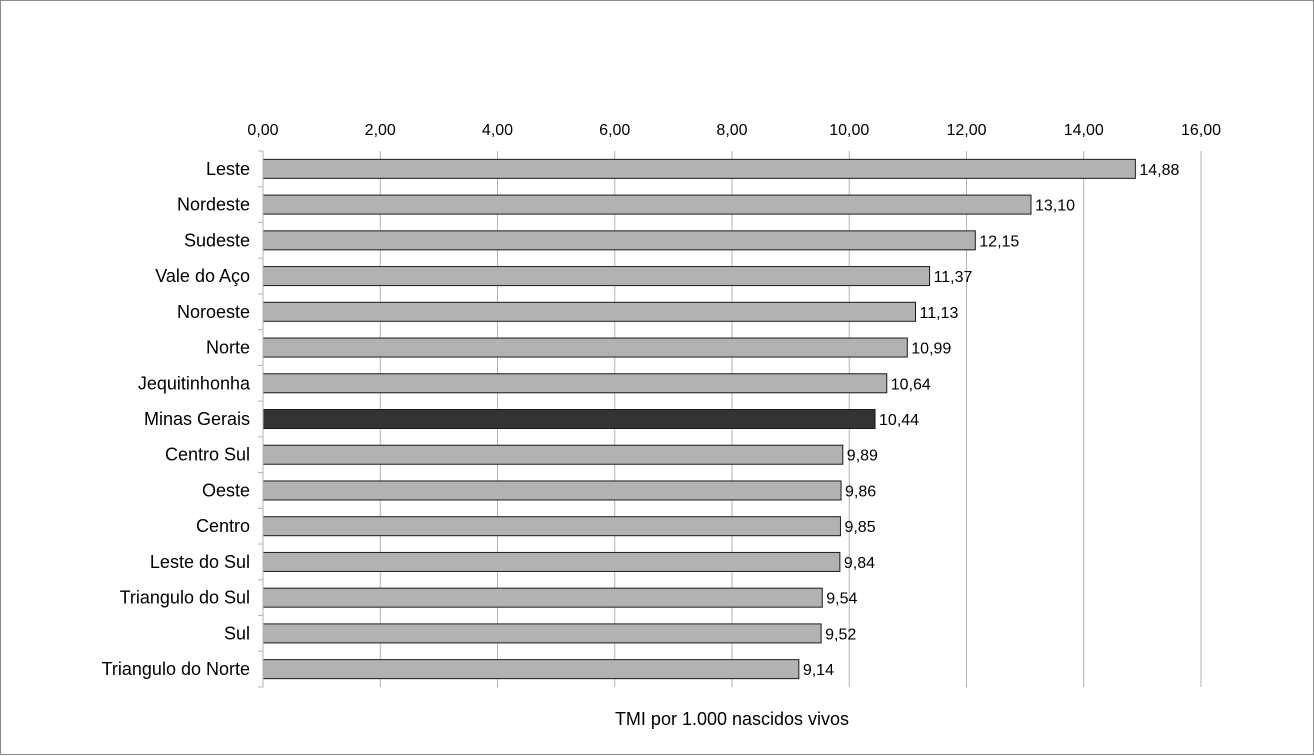 The width and height of the screenshot is (1314, 756). Describe the element at coordinates (1055, 206) in the screenshot. I see `data-label: 13,10` at that location.